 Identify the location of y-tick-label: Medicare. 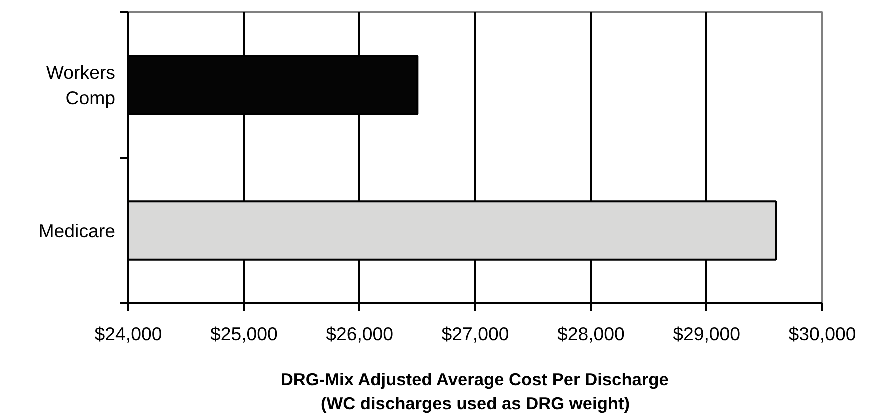
(77, 231).